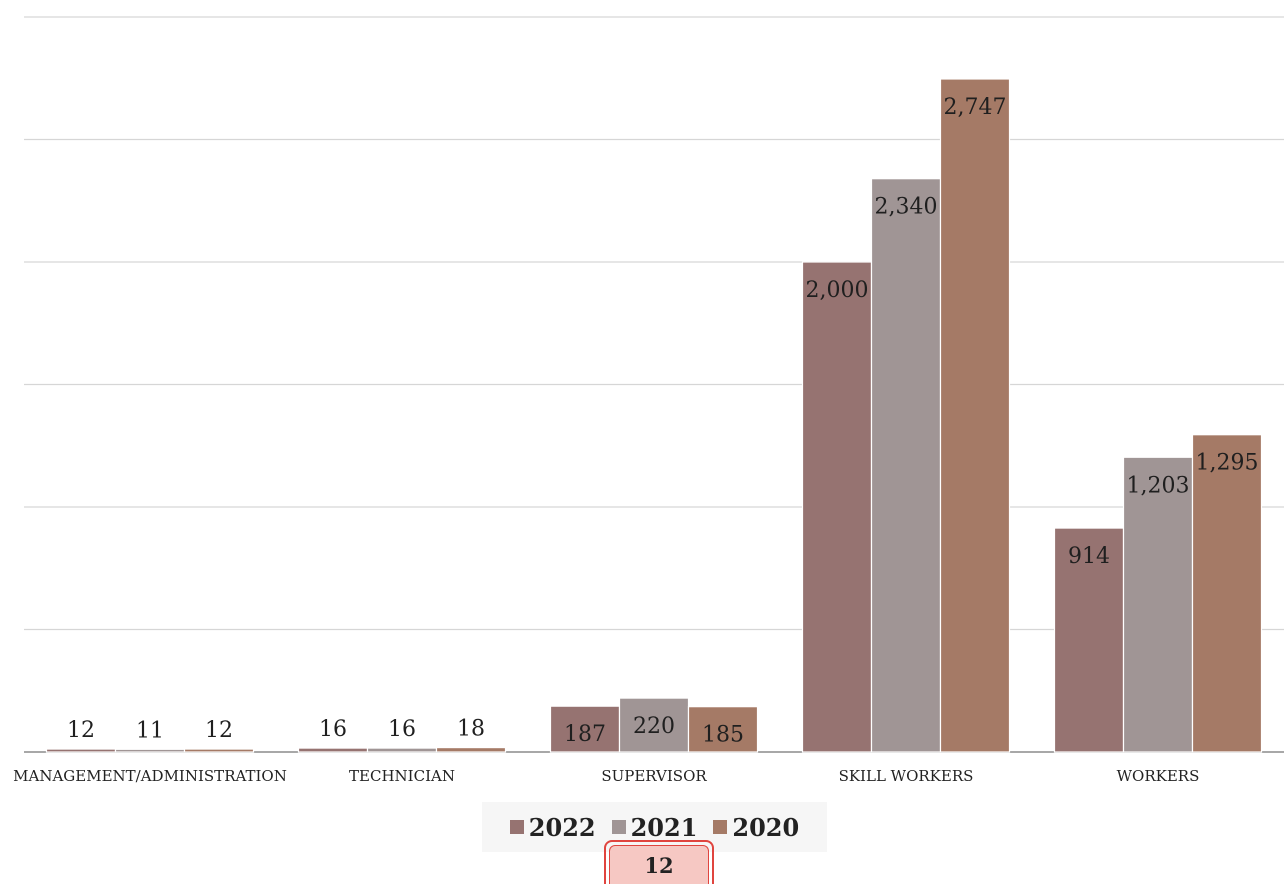 The width and height of the screenshot is (1284, 884). I want to click on legend-swatch-2022, so click(516, 827).